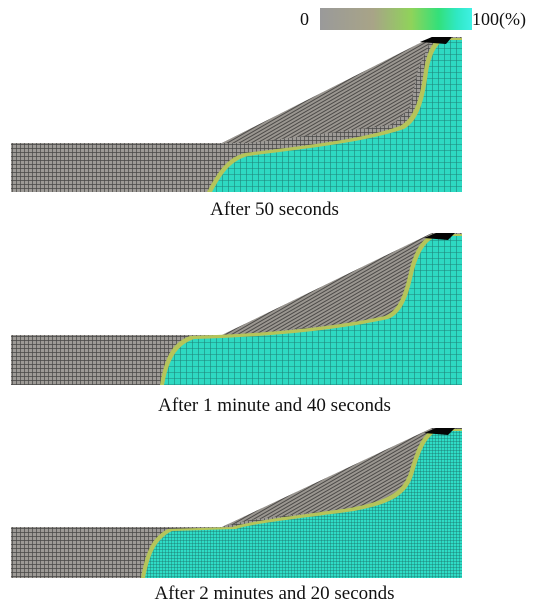 Image resolution: width=549 pixels, height=605 pixels. Describe the element at coordinates (436, 40) in the screenshot. I see `panel-1-crest` at that location.